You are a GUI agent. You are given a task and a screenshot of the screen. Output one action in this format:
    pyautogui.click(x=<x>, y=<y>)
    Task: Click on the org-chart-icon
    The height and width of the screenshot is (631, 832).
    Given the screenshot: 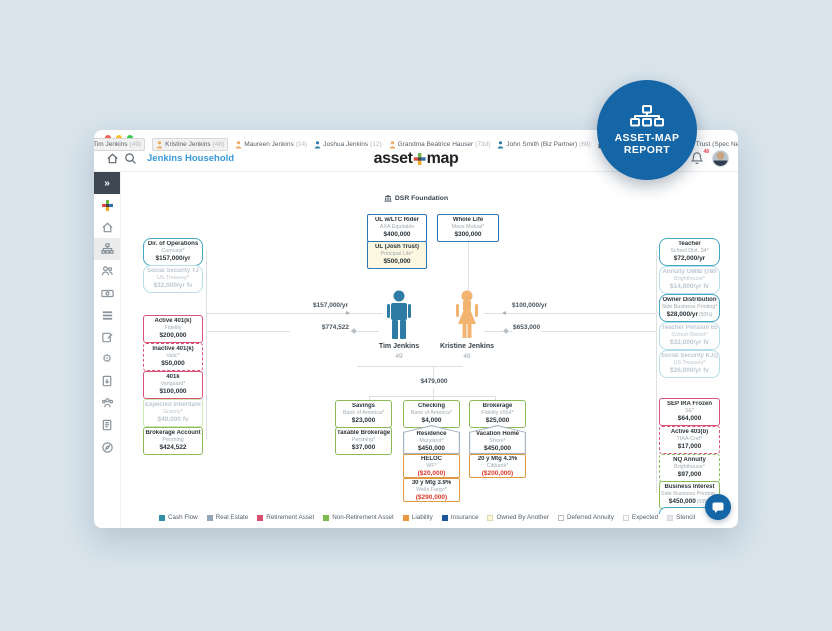 What is the action you would take?
    pyautogui.click(x=107, y=248)
    